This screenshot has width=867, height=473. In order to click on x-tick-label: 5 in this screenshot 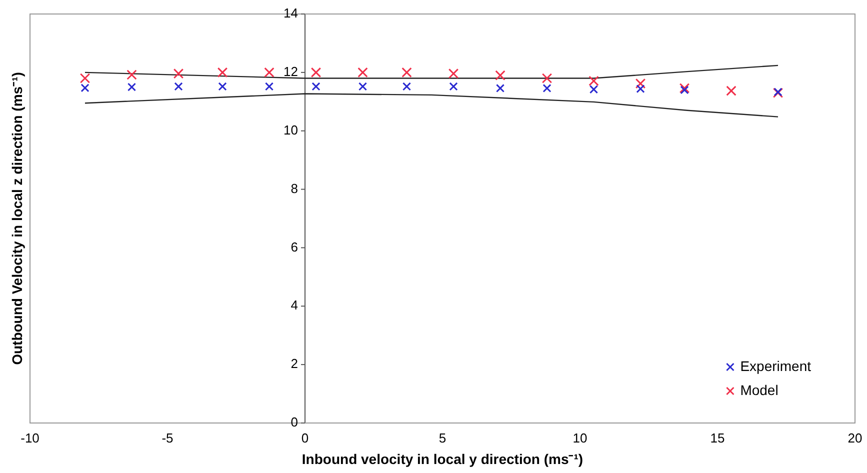, I will do `click(442, 438)`.